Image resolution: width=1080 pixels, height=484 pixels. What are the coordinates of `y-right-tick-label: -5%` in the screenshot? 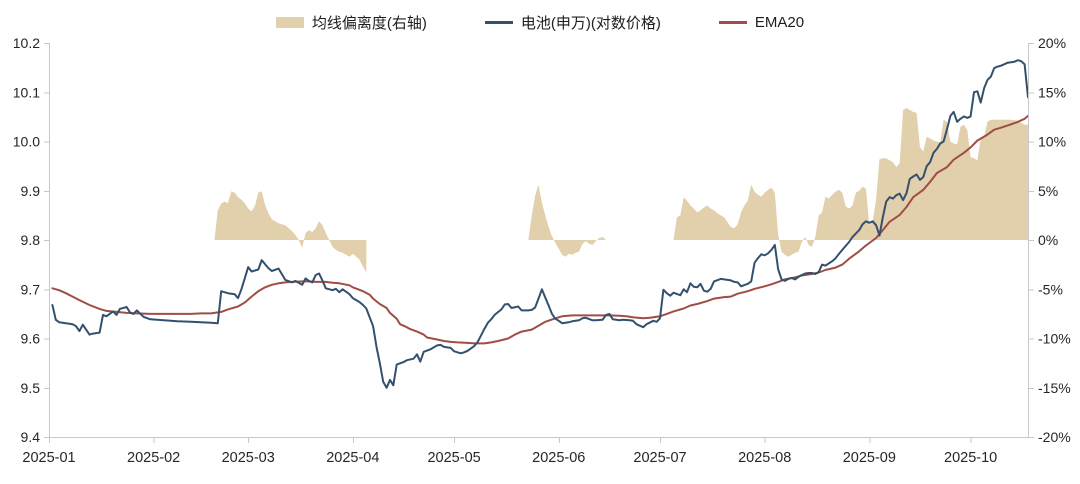 It's located at (1050, 289).